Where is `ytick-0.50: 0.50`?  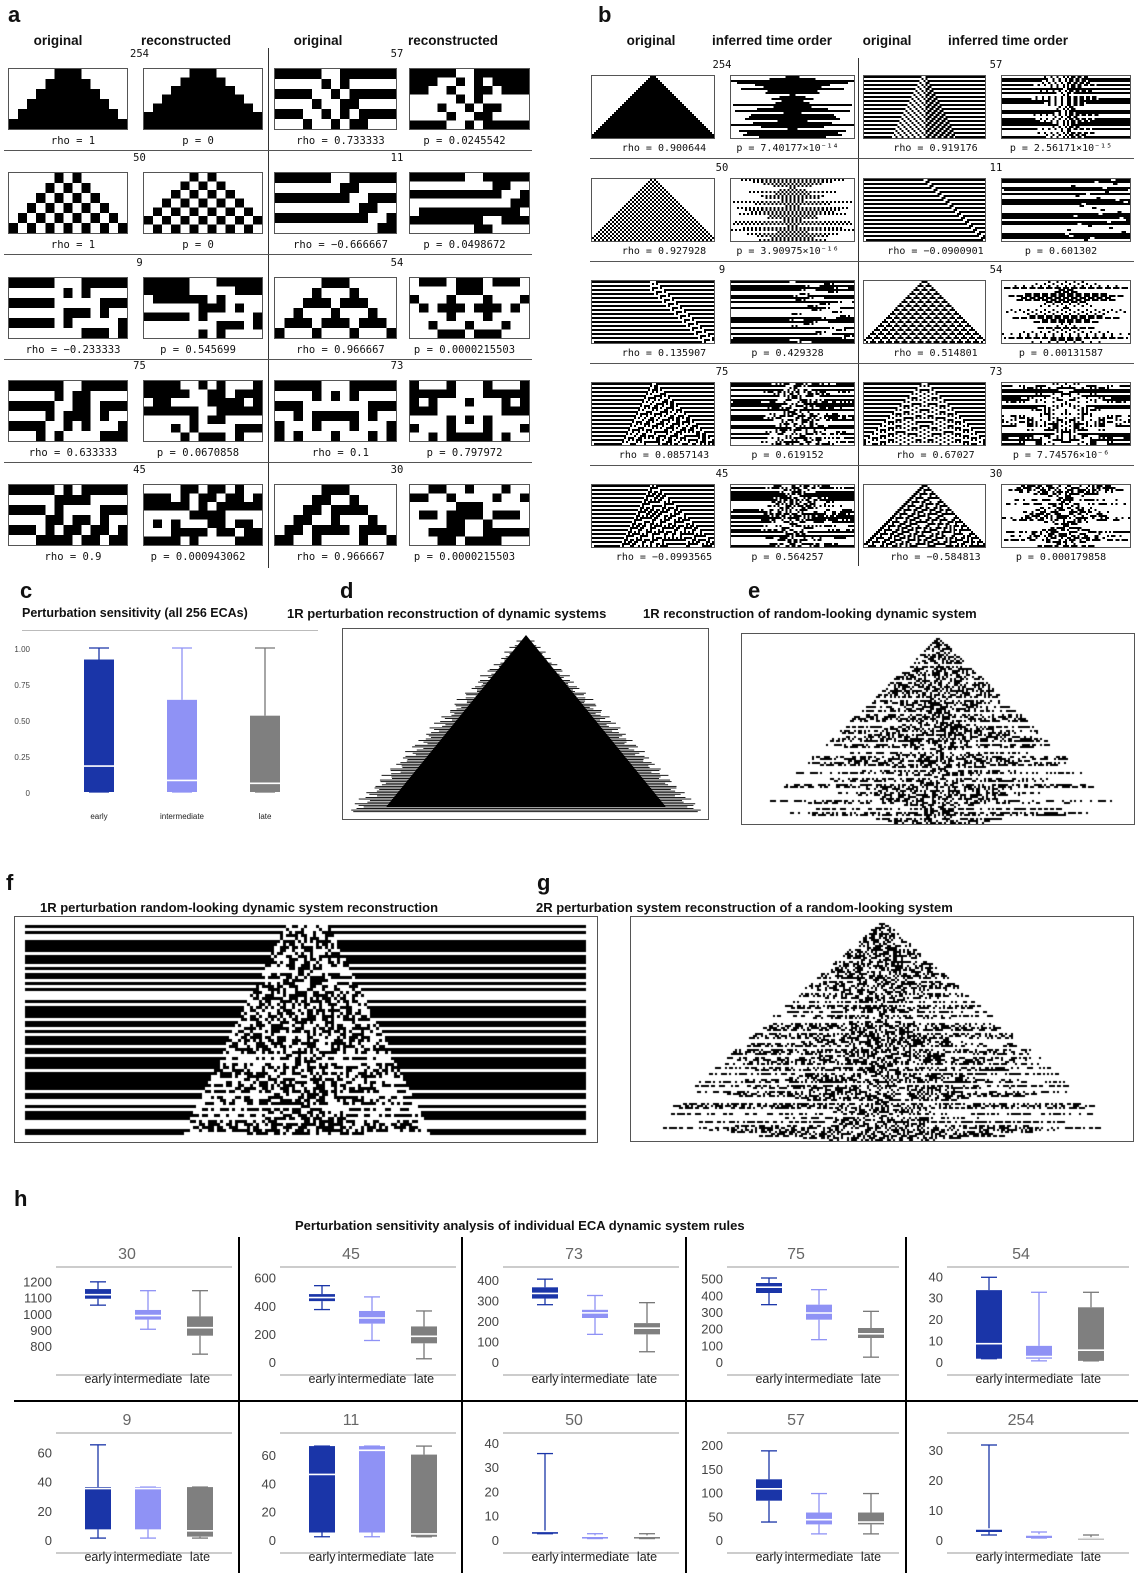 ytick-0.50: 0.50 is located at coordinates (22, 721).